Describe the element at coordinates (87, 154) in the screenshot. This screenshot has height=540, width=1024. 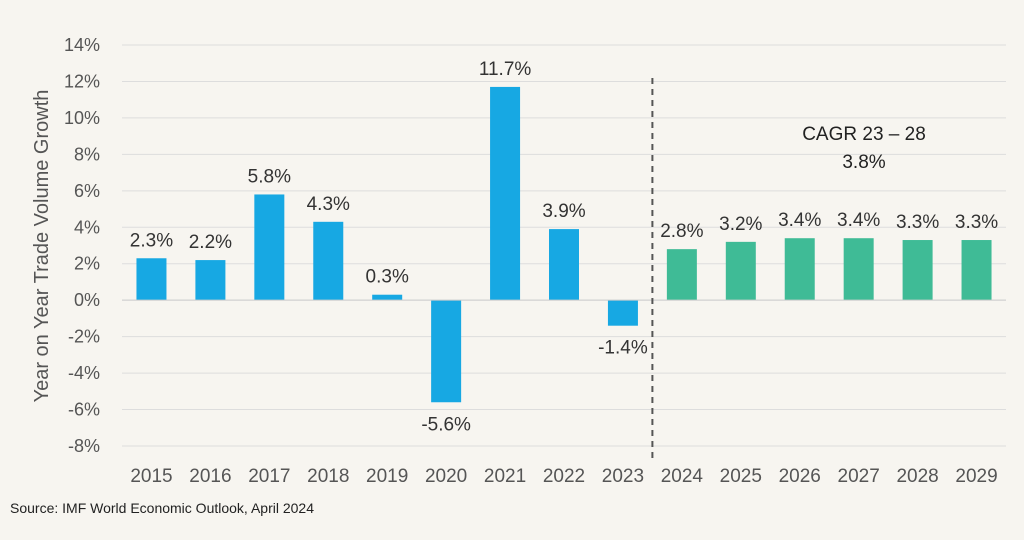
I see `y-tick-label: 8%` at that location.